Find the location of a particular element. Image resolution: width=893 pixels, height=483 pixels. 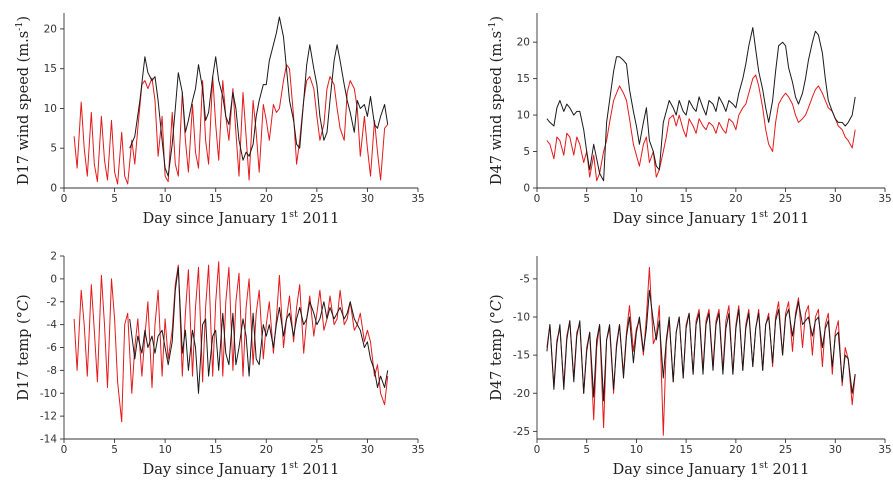

y-tick-label: -5 is located at coordinates (525, 279).